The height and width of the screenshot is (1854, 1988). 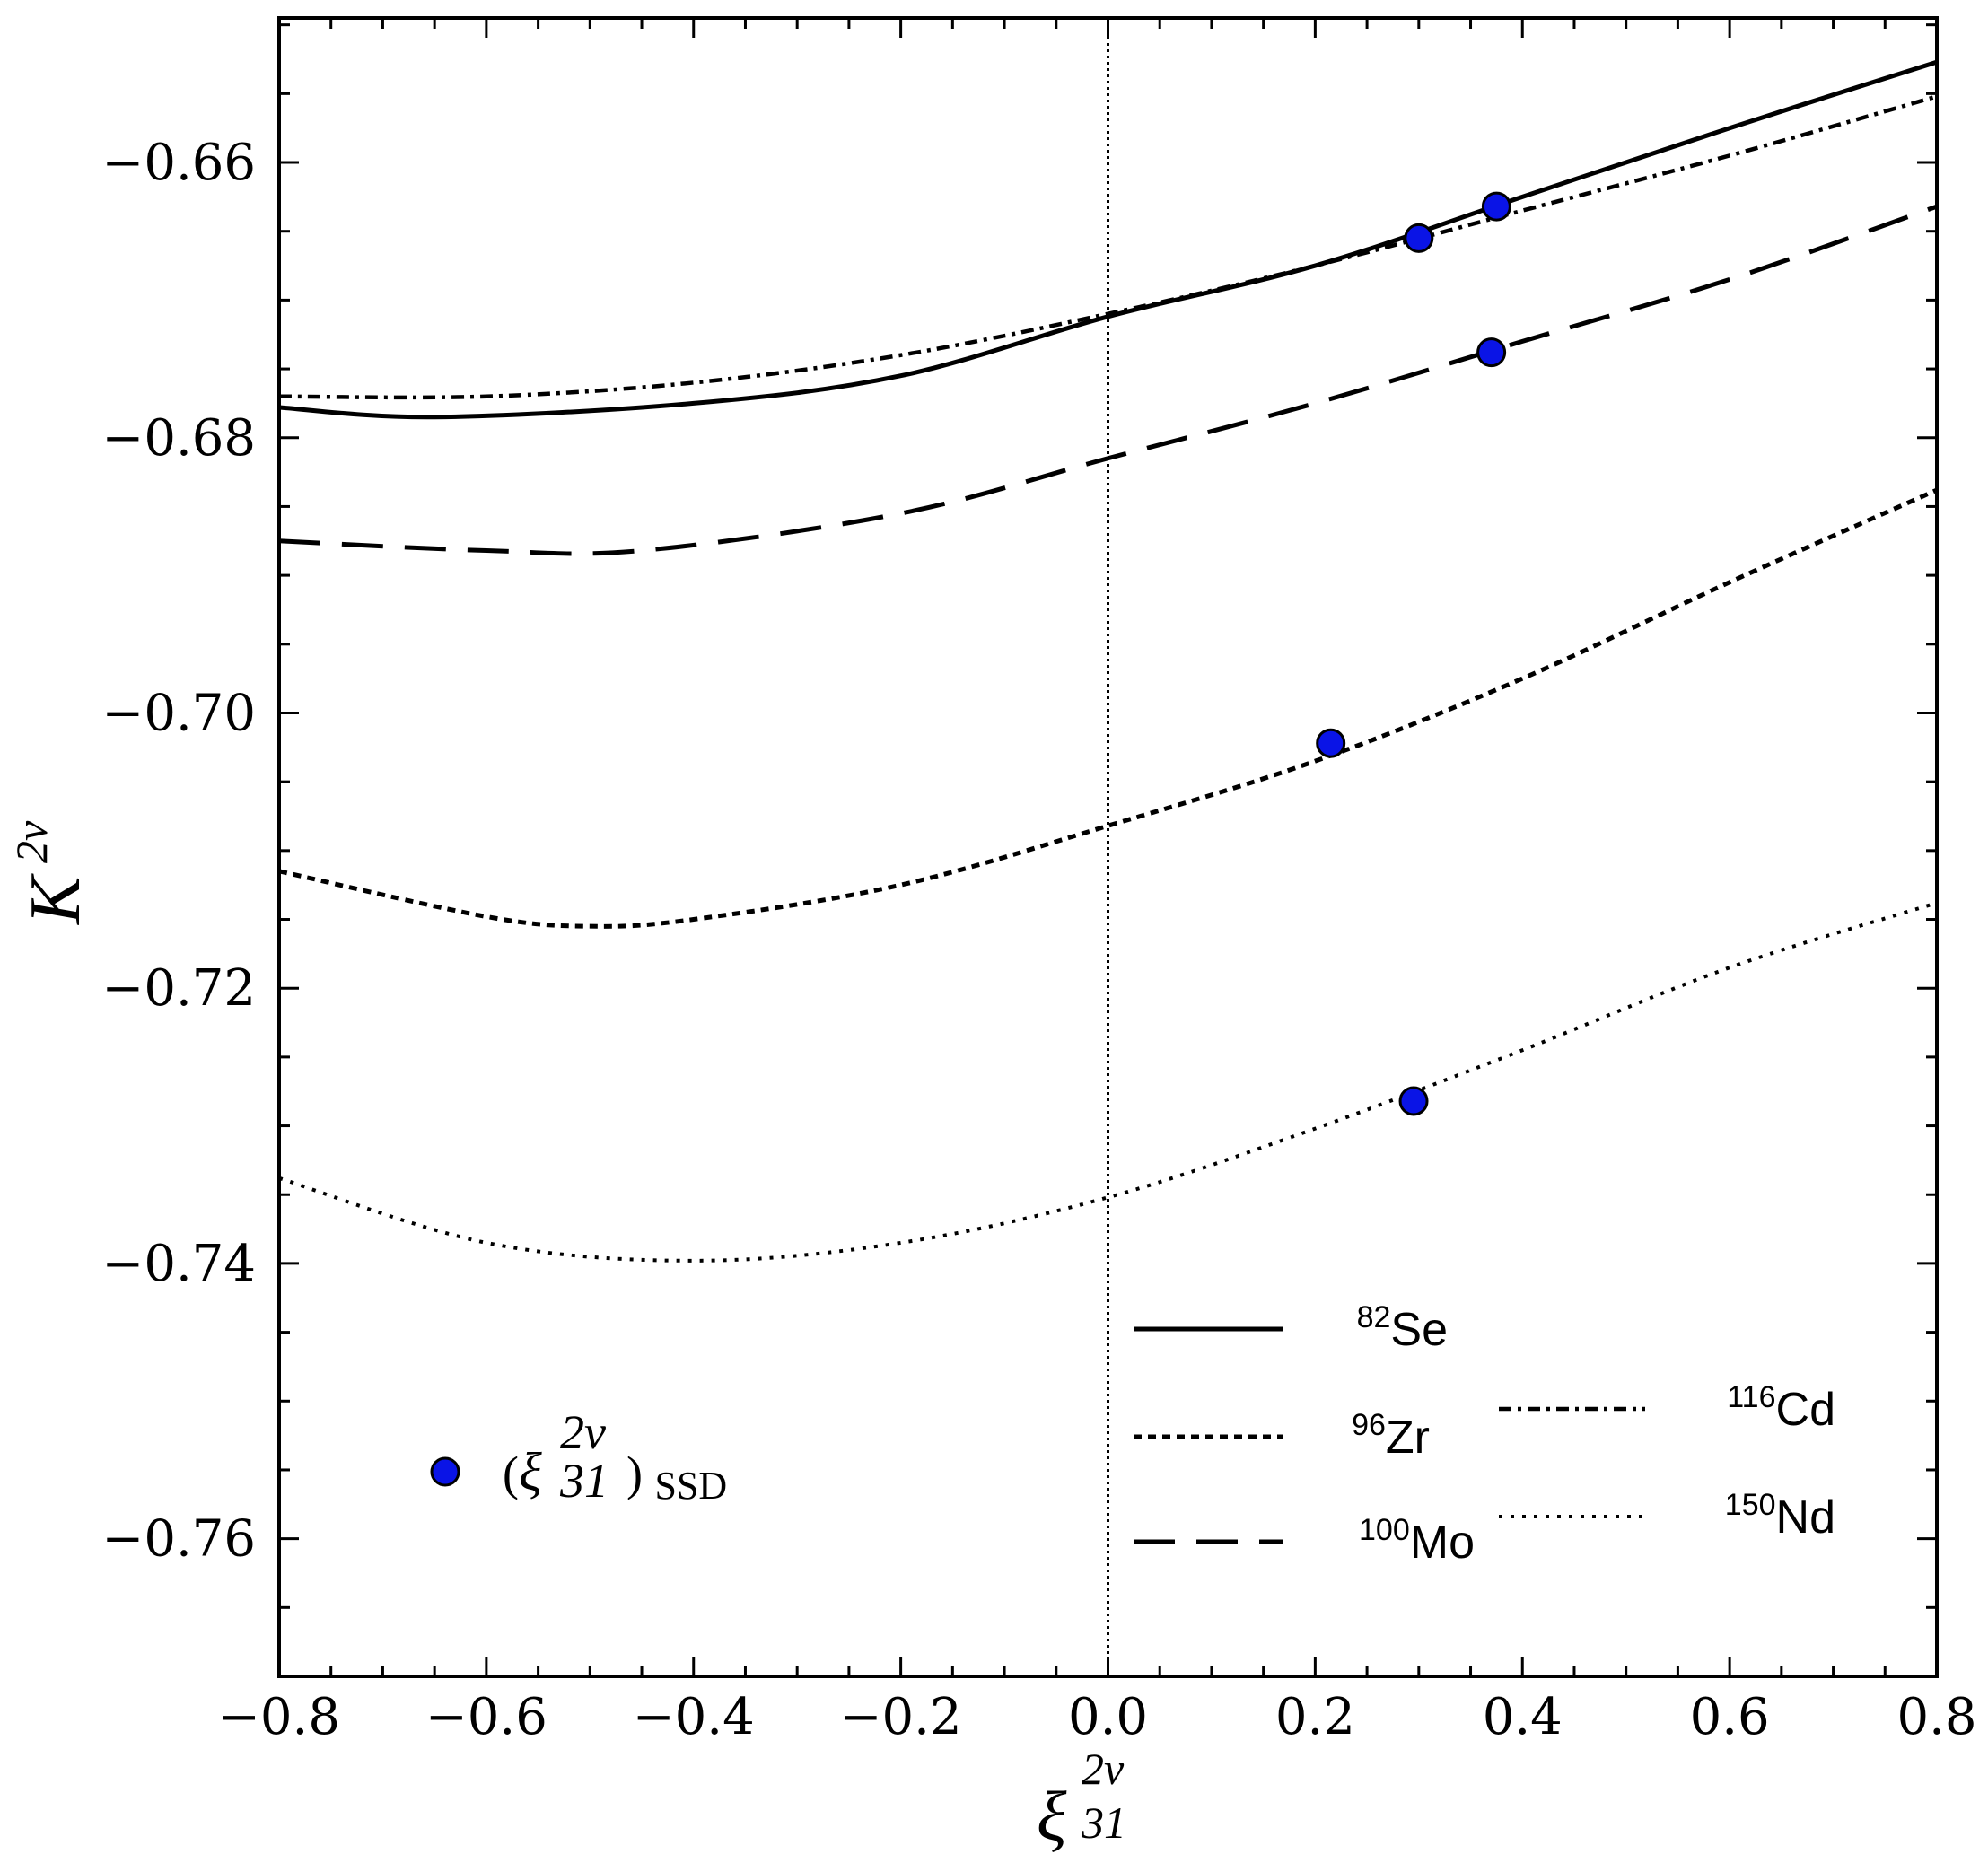 What do you see at coordinates (1403, 1328) in the screenshot?
I see `legend-label-82Se: 82Se` at bounding box center [1403, 1328].